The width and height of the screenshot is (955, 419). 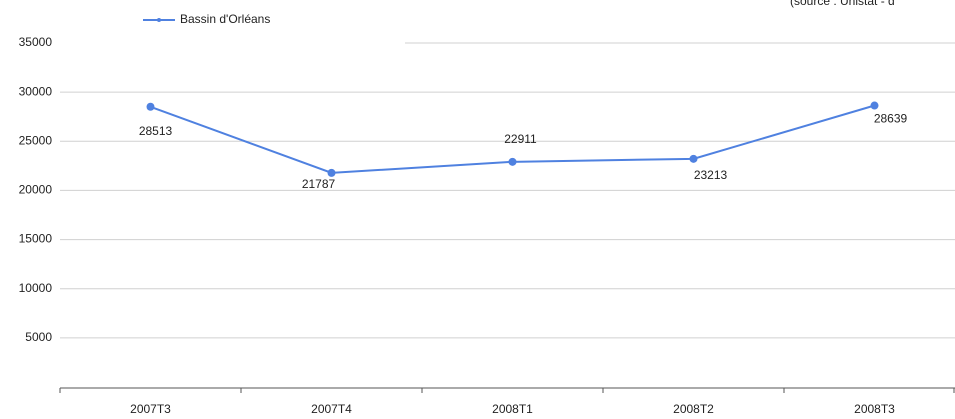 What do you see at coordinates (842, 4) in the screenshot?
I see `source-note: (source : Unistat - d` at bounding box center [842, 4].